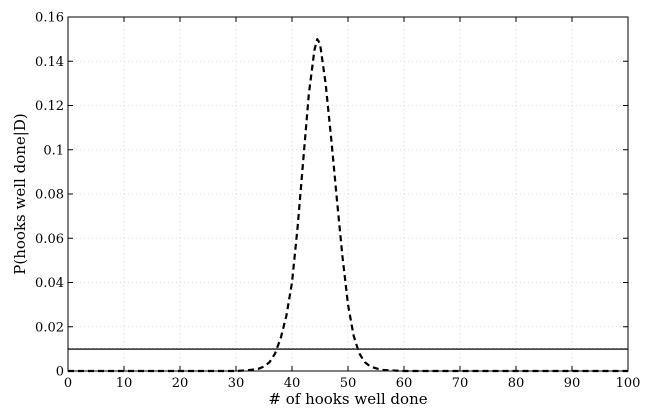 Image resolution: width=654 pixels, height=410 pixels. What do you see at coordinates (460, 383) in the screenshot?
I see `x-tick-label-70: 70` at bounding box center [460, 383].